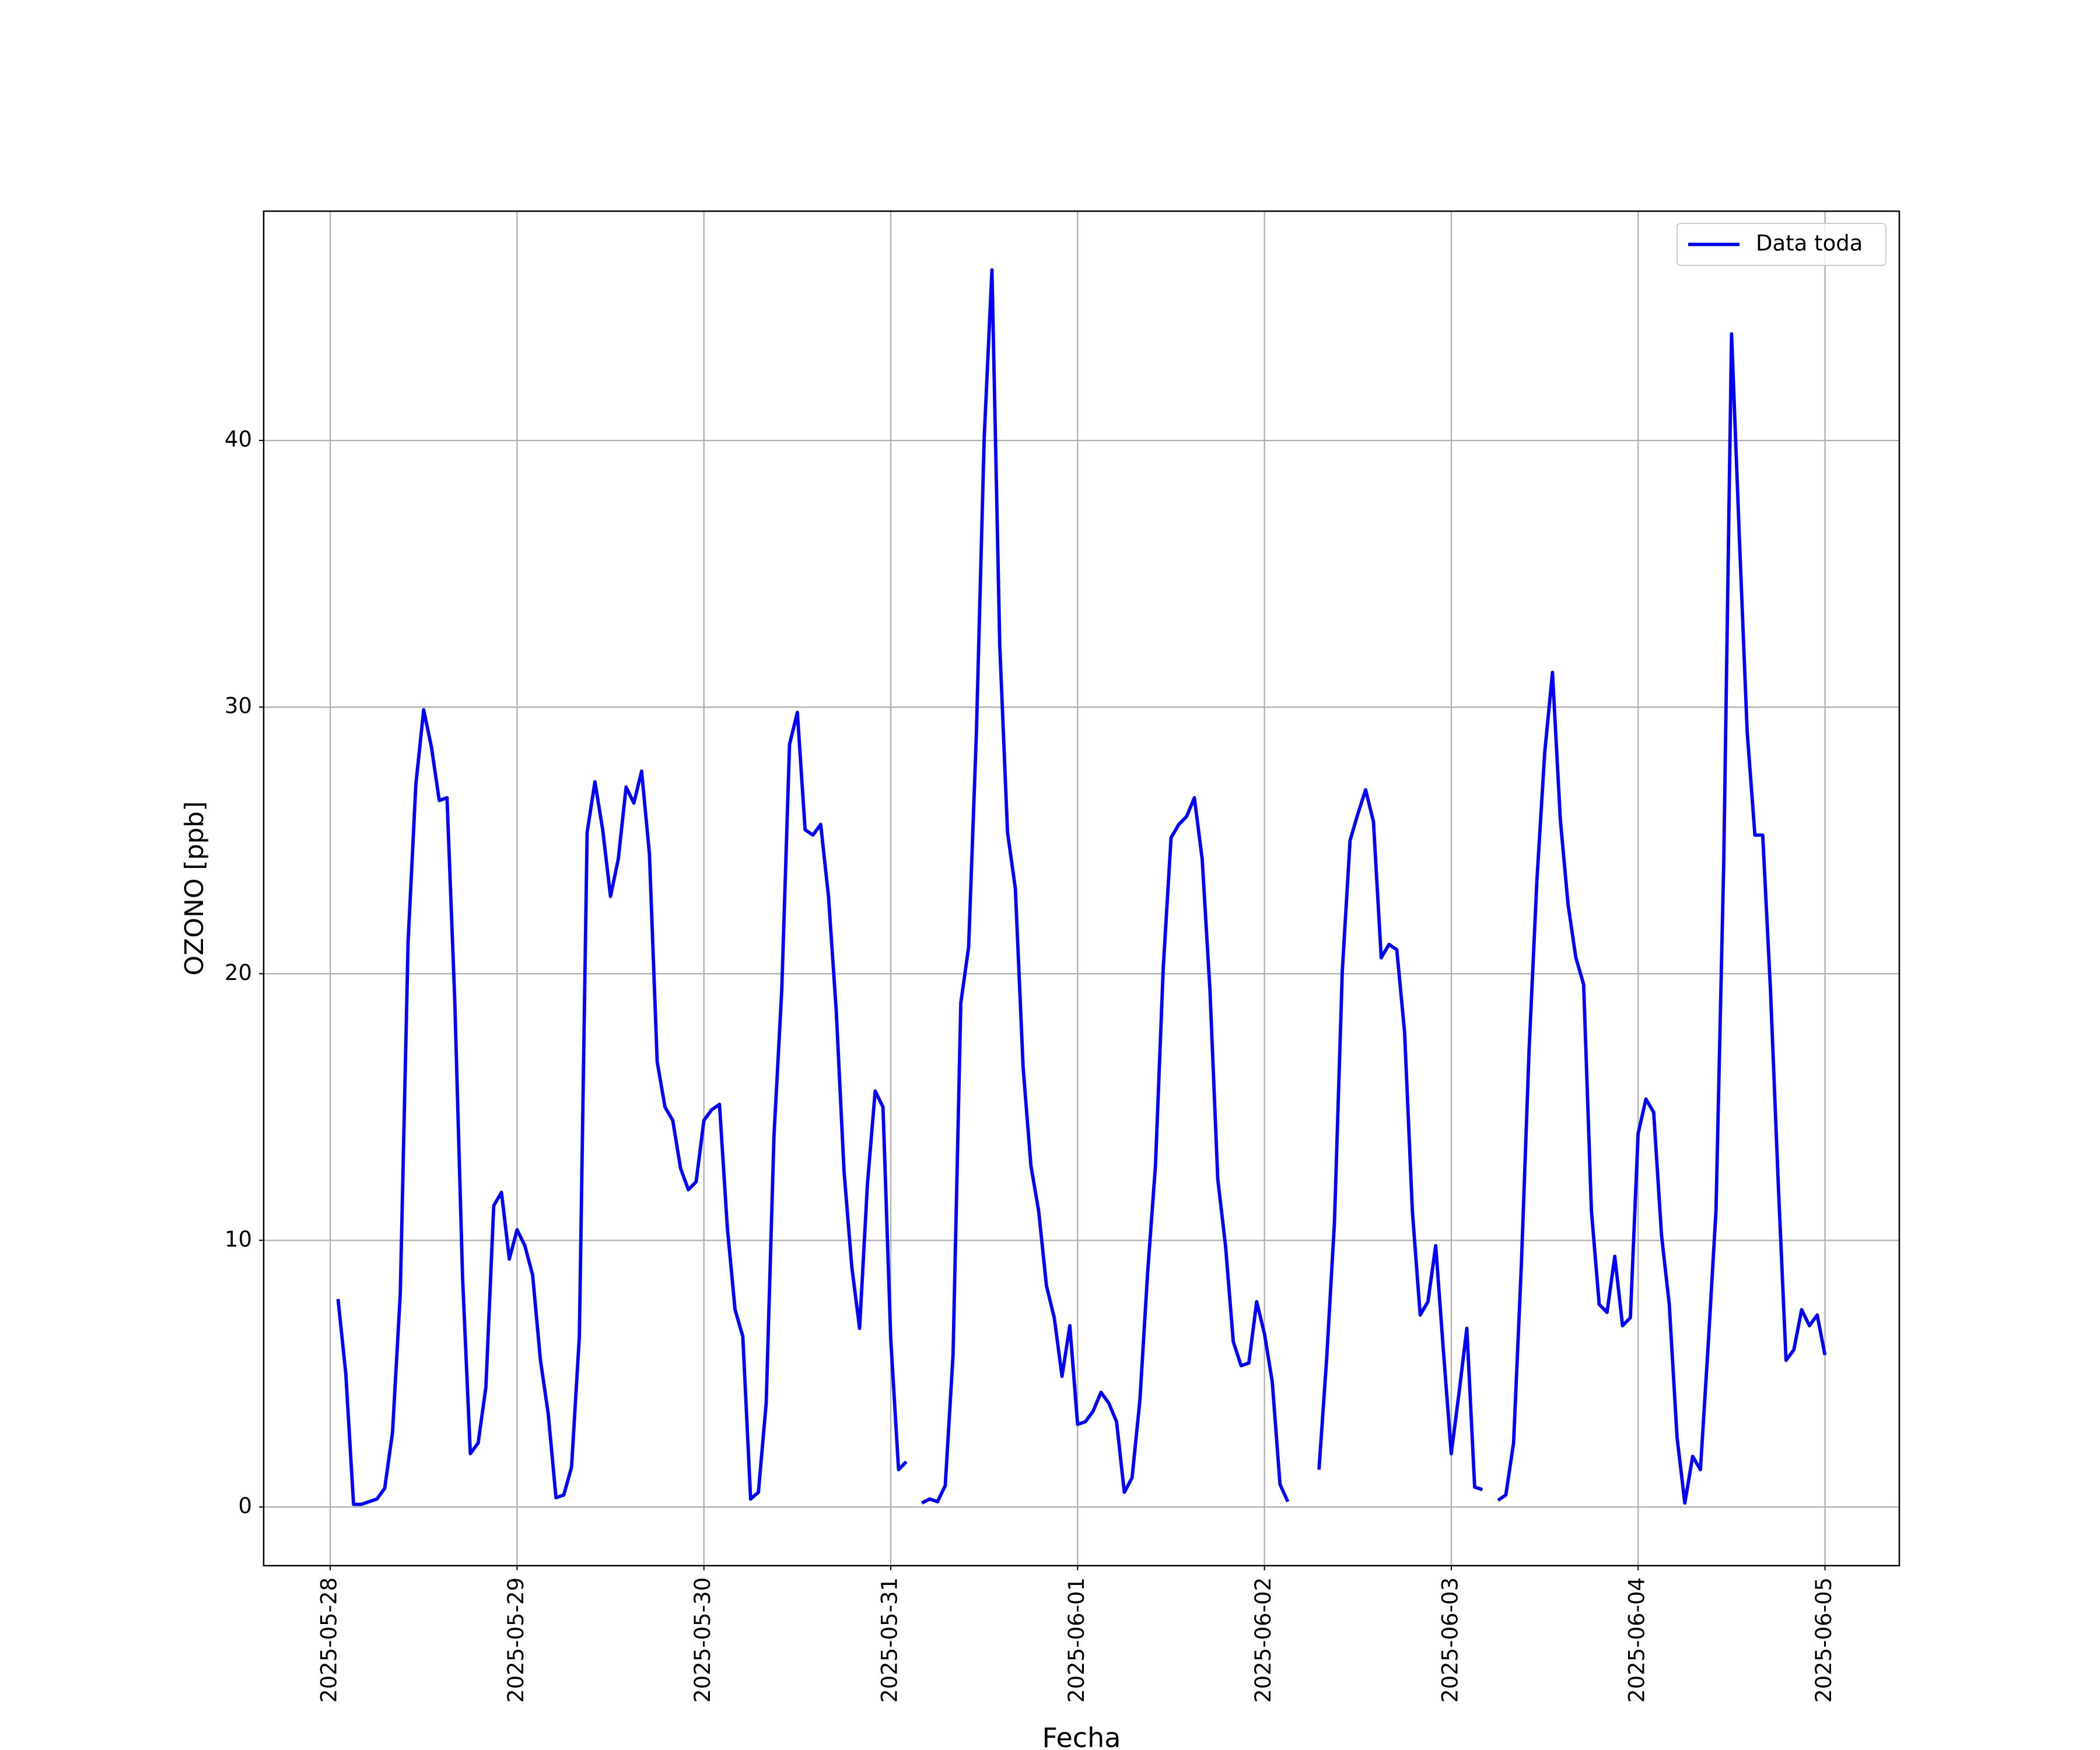  Describe the element at coordinates (238, 439) in the screenshot. I see `y-tick-label: 40` at that location.